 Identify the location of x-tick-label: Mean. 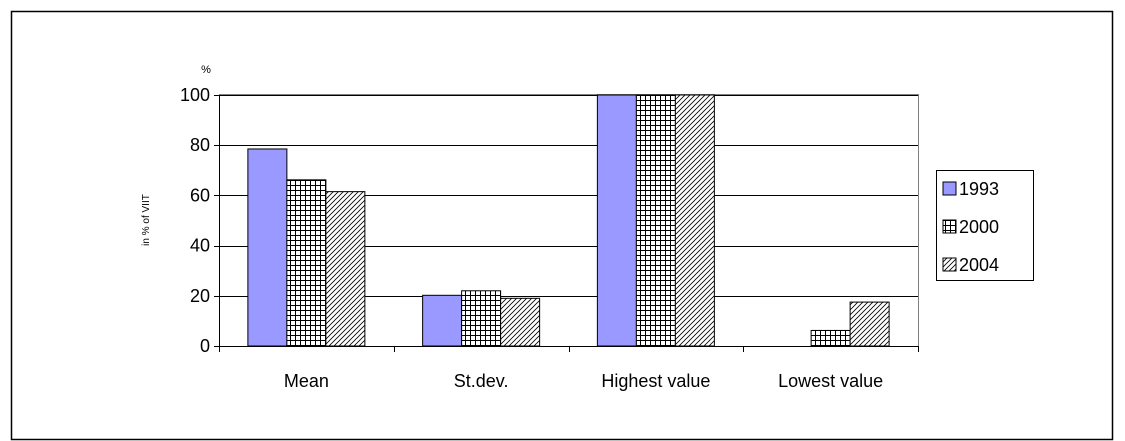
(306, 381).